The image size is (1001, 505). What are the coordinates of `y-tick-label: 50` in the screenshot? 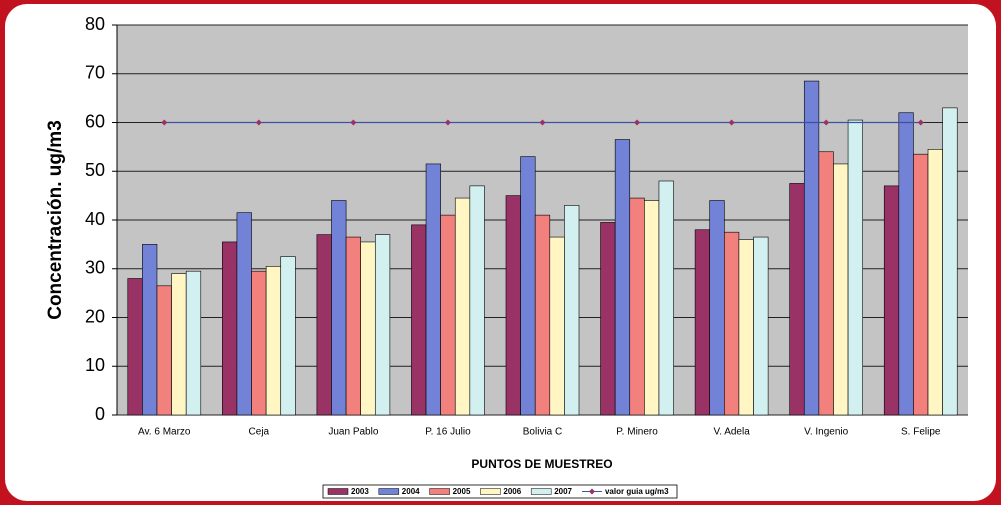 It's located at (95, 170).